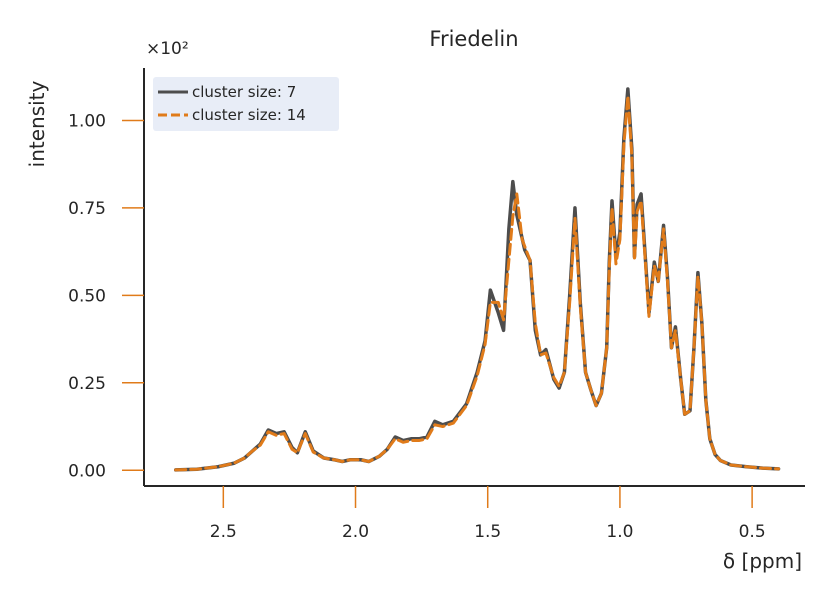 The image size is (831, 605). I want to click on x-tick-label: 1.0, so click(619, 532).